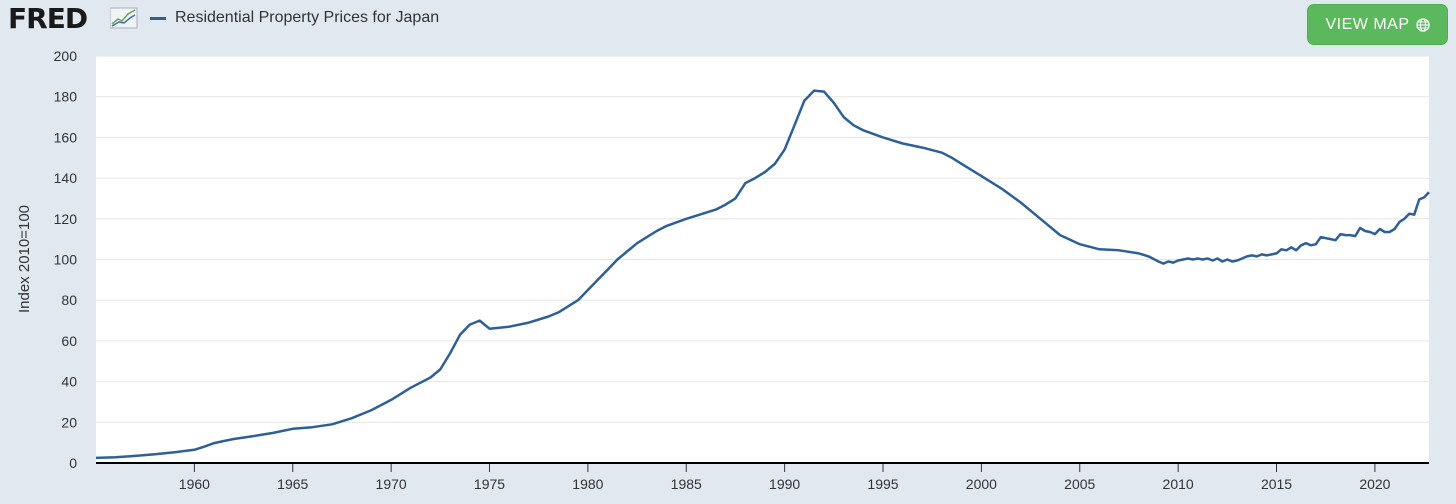 Image resolution: width=1456 pixels, height=504 pixels. I want to click on y-tick-label: 120, so click(66, 219).